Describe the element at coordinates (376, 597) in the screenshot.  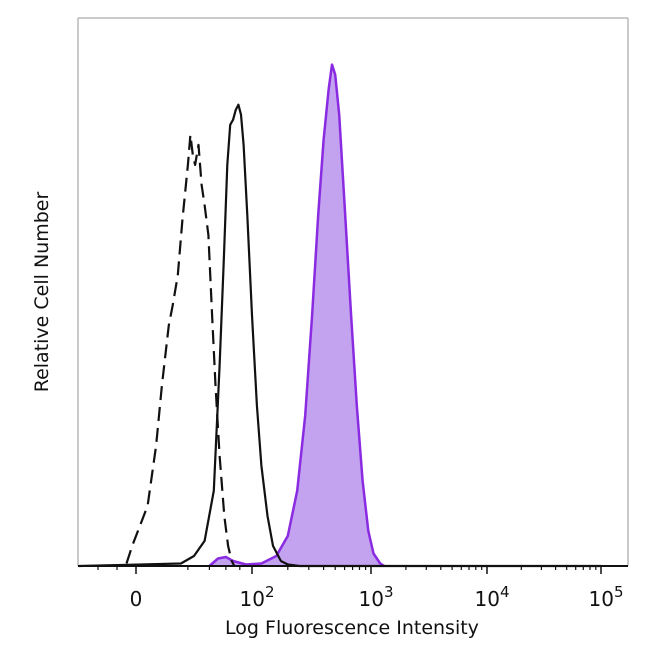
I see `x-tick-label: 10³` at that location.